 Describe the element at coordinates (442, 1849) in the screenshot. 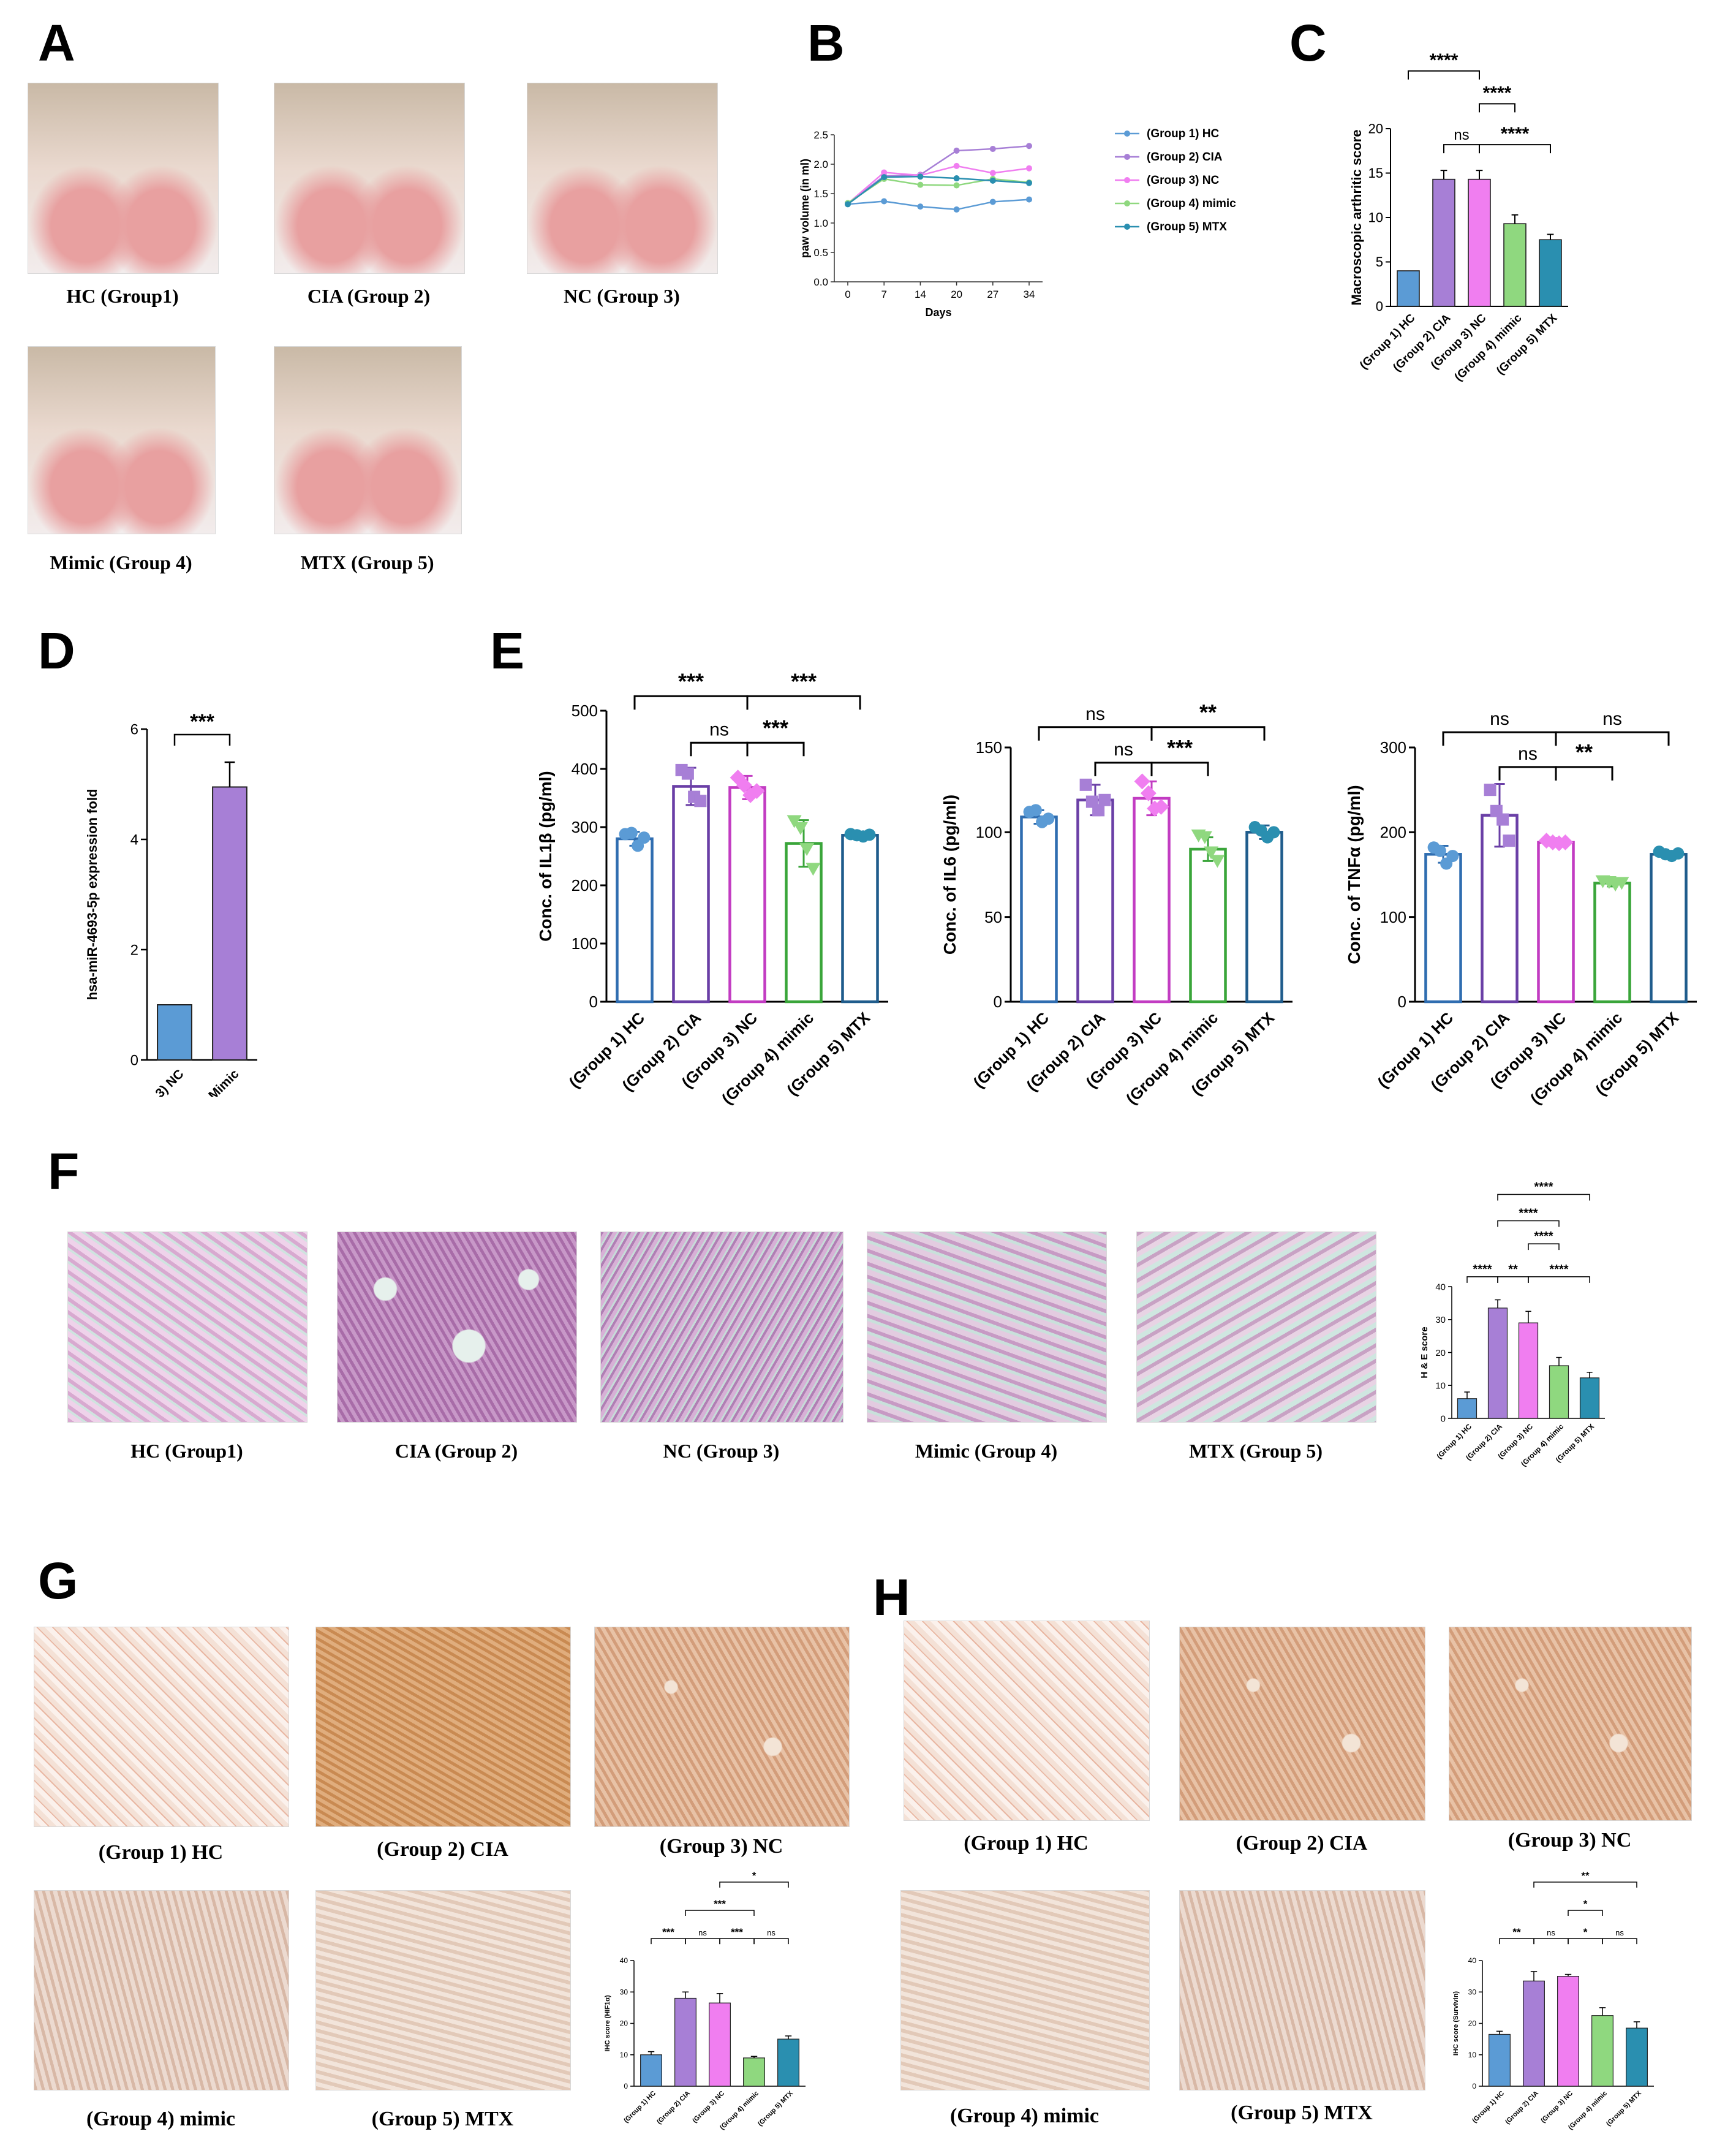

I see `caption-g-cia: (Group 2) CIA` at that location.